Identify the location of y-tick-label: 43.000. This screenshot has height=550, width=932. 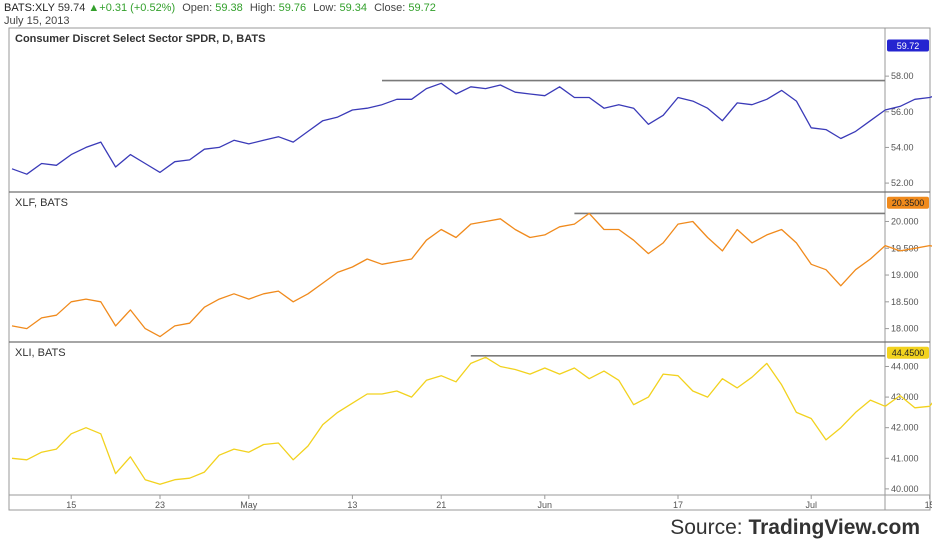
(905, 397).